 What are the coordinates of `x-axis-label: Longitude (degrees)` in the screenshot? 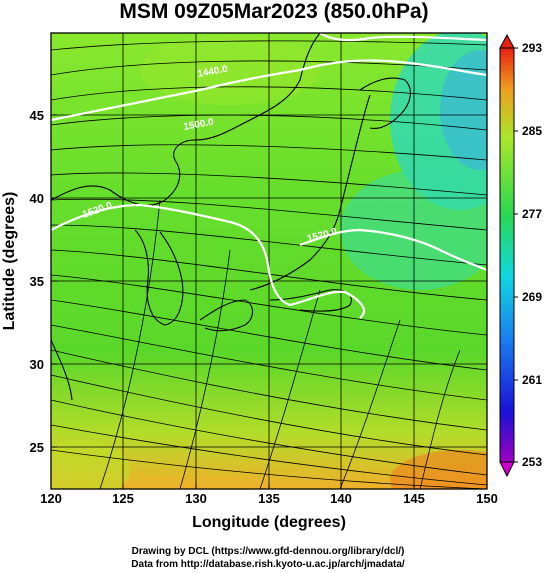 It's located at (269, 522).